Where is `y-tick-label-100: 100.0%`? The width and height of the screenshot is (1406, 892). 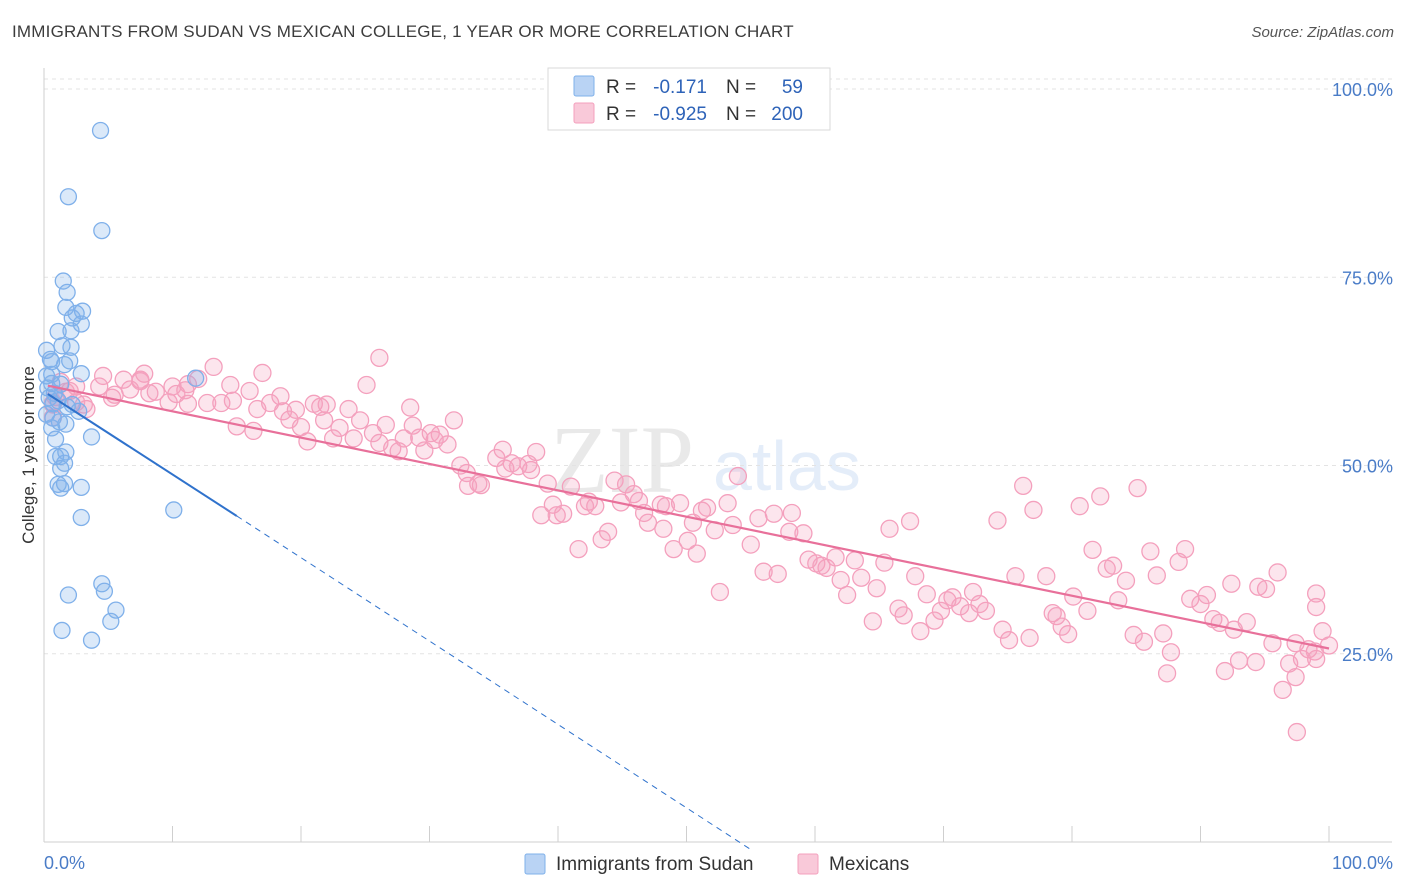
y-tick-label-100: 100.0% is located at coordinates (1362, 90).